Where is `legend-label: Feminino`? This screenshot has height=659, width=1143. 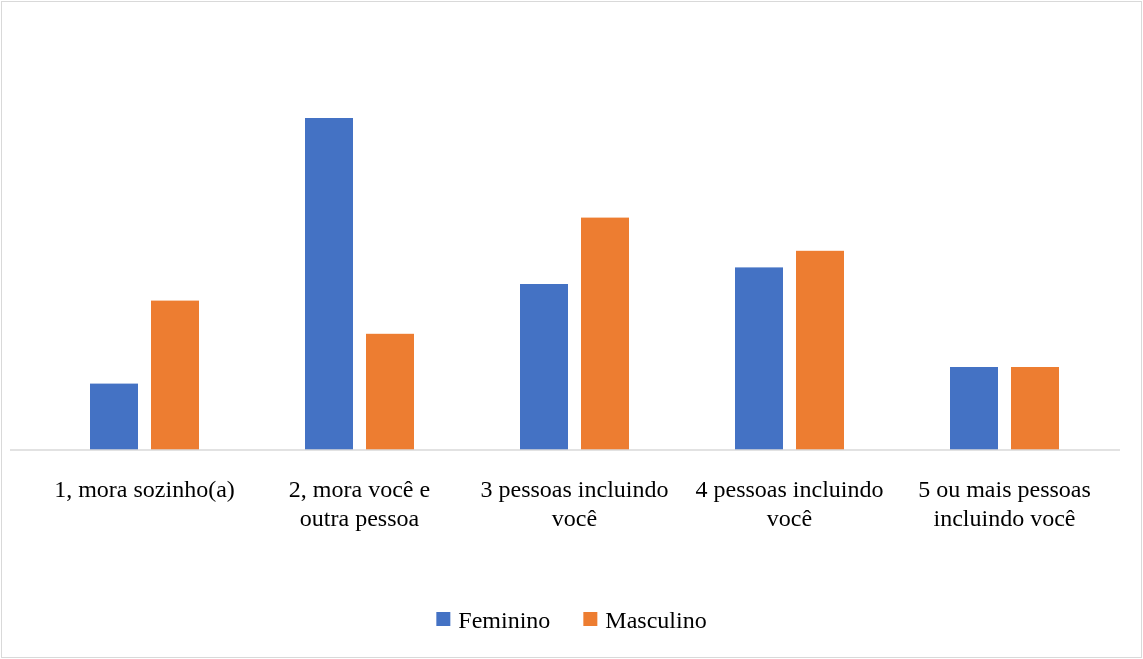
legend-label: Feminino is located at coordinates (504, 620).